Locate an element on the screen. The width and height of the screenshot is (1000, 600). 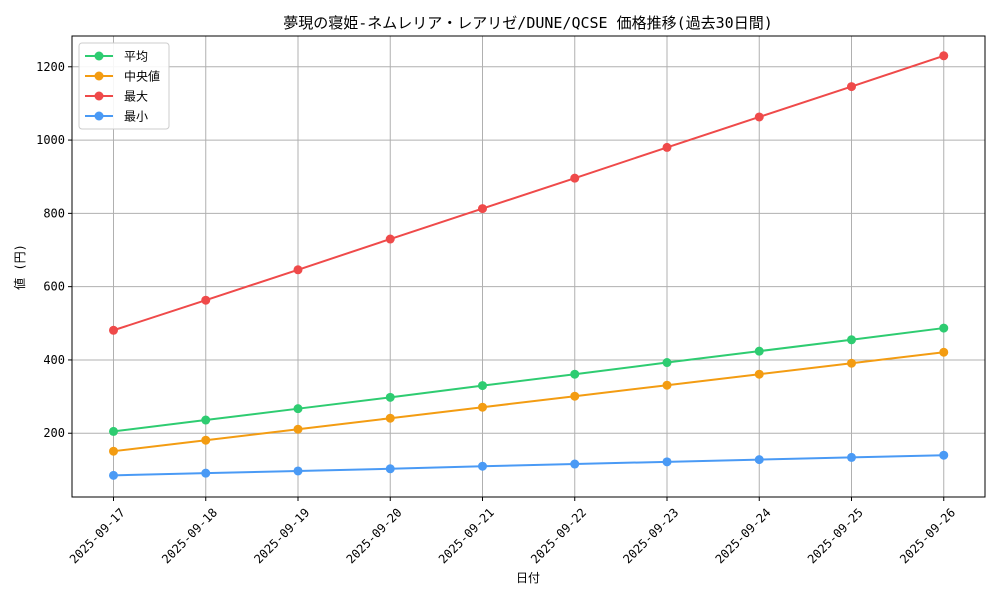
x-tick-label: 2025-09-20 is located at coordinates (374, 535).